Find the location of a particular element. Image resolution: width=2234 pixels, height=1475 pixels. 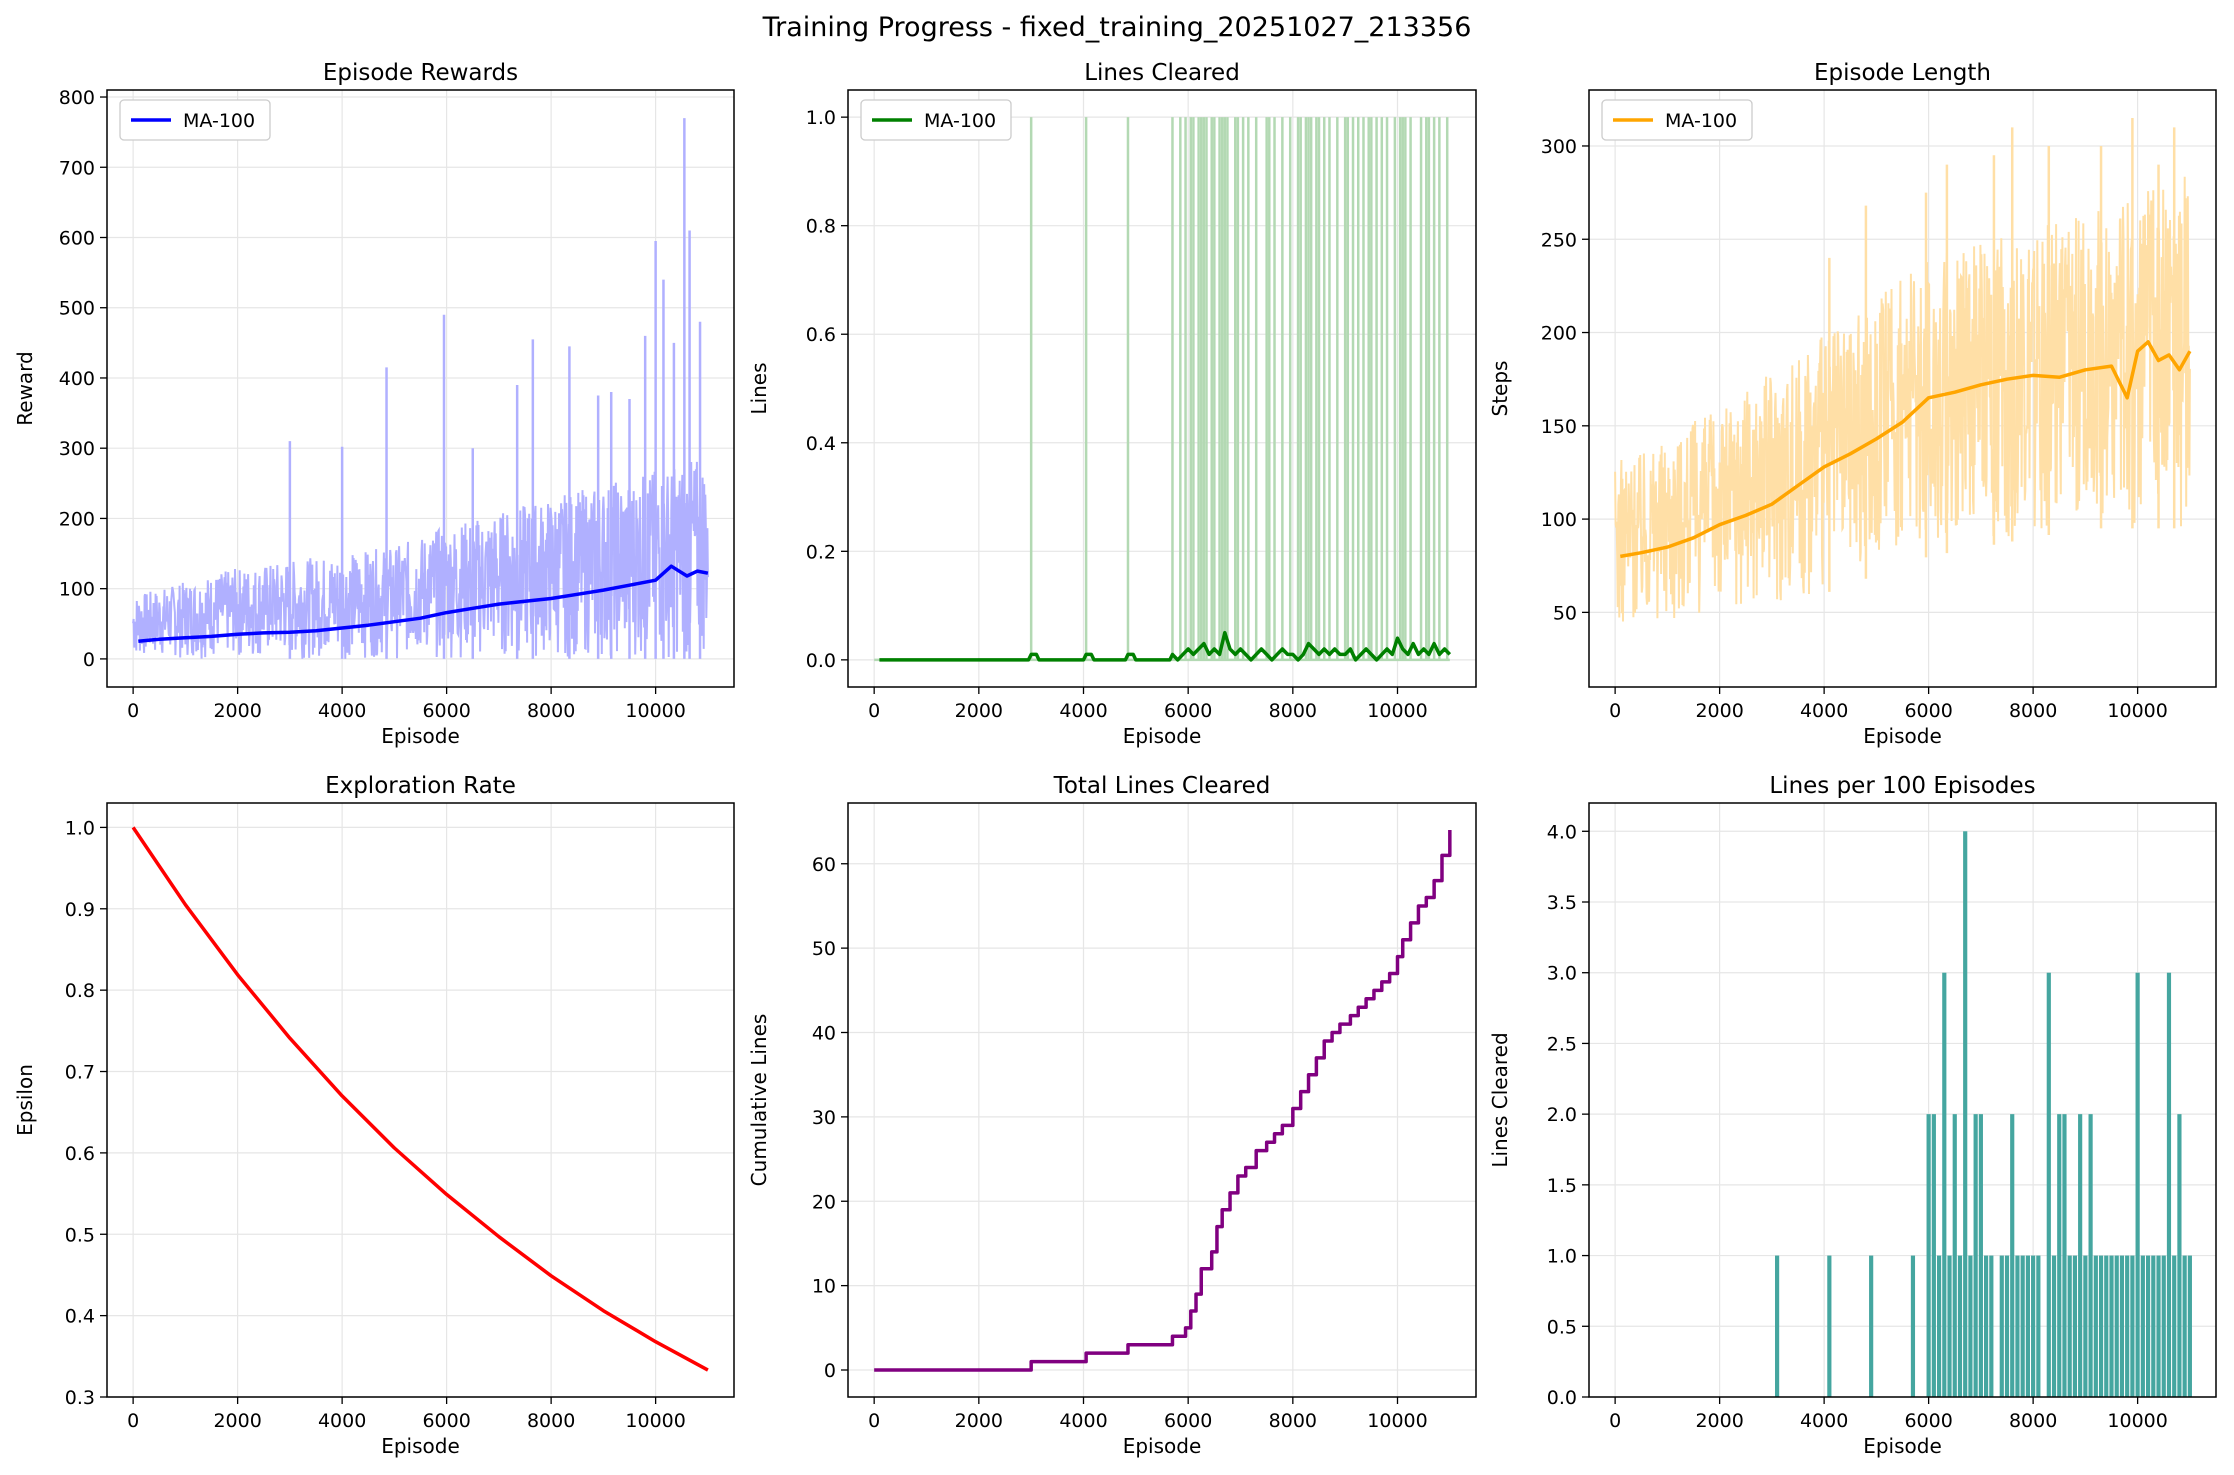

y-tick-label: 400 is located at coordinates (77, 379).